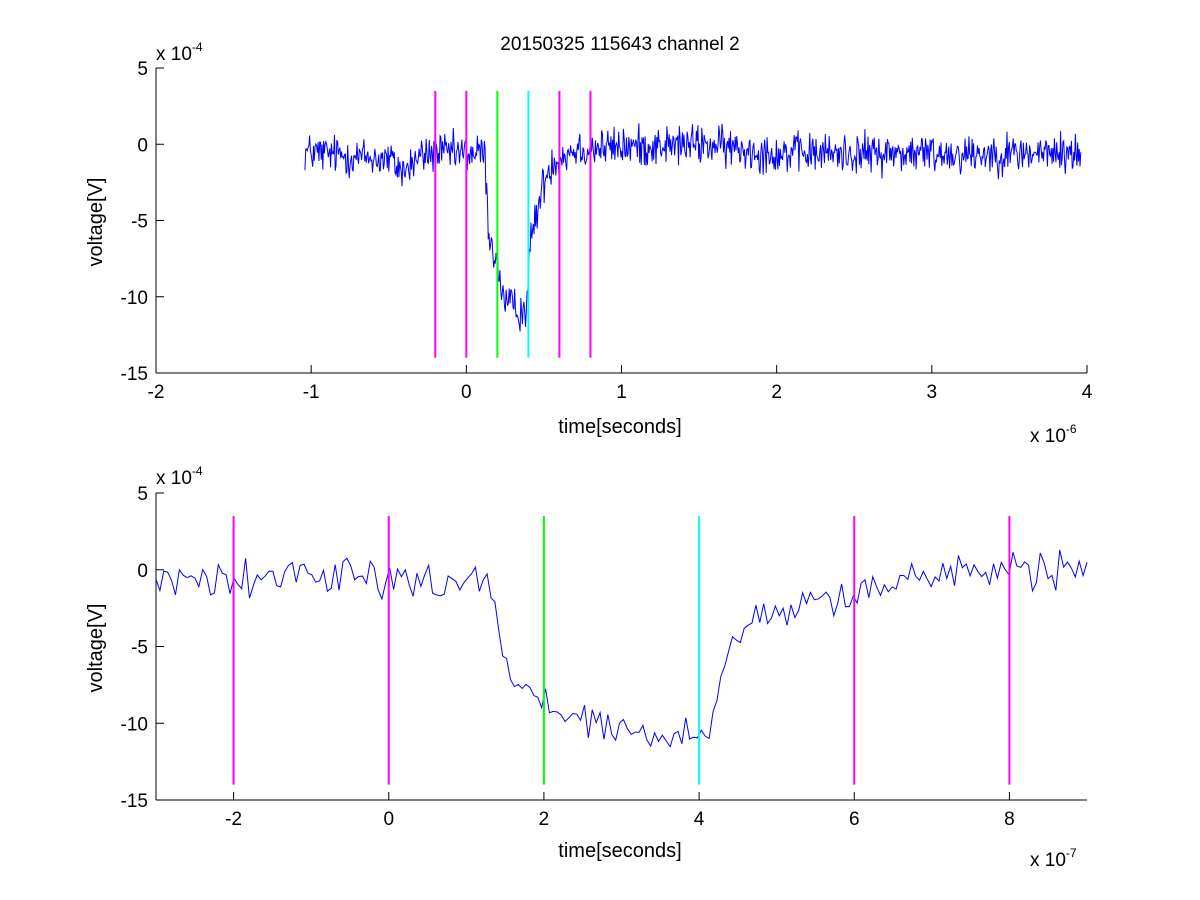 This screenshot has width=1200, height=900. Describe the element at coordinates (1053, 858) in the screenshot. I see `x-exponent-label: x 10-7` at that location.